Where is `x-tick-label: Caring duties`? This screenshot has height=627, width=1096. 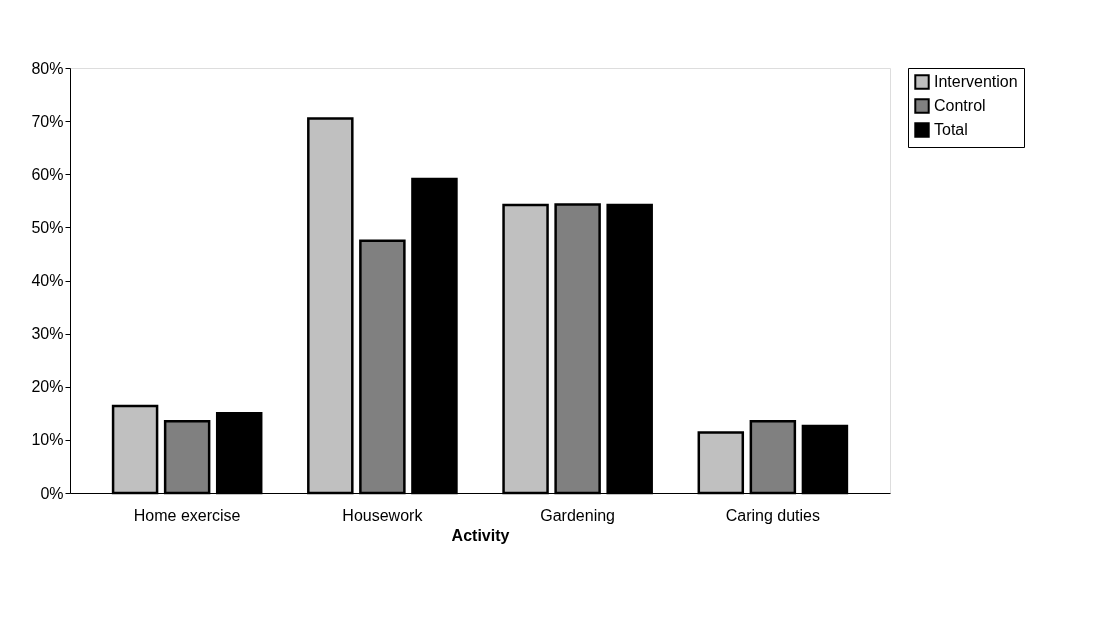 x-tick-label: Caring duties is located at coordinates (772, 515).